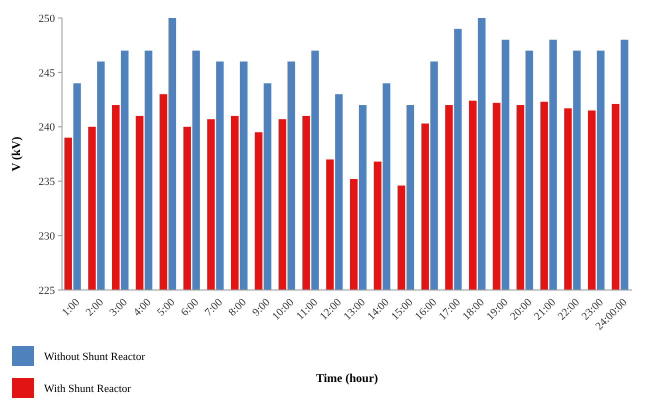 The width and height of the screenshot is (646, 406). Describe the element at coordinates (88, 389) in the screenshot. I see `legend-label: With Shunt Reactor` at that location.